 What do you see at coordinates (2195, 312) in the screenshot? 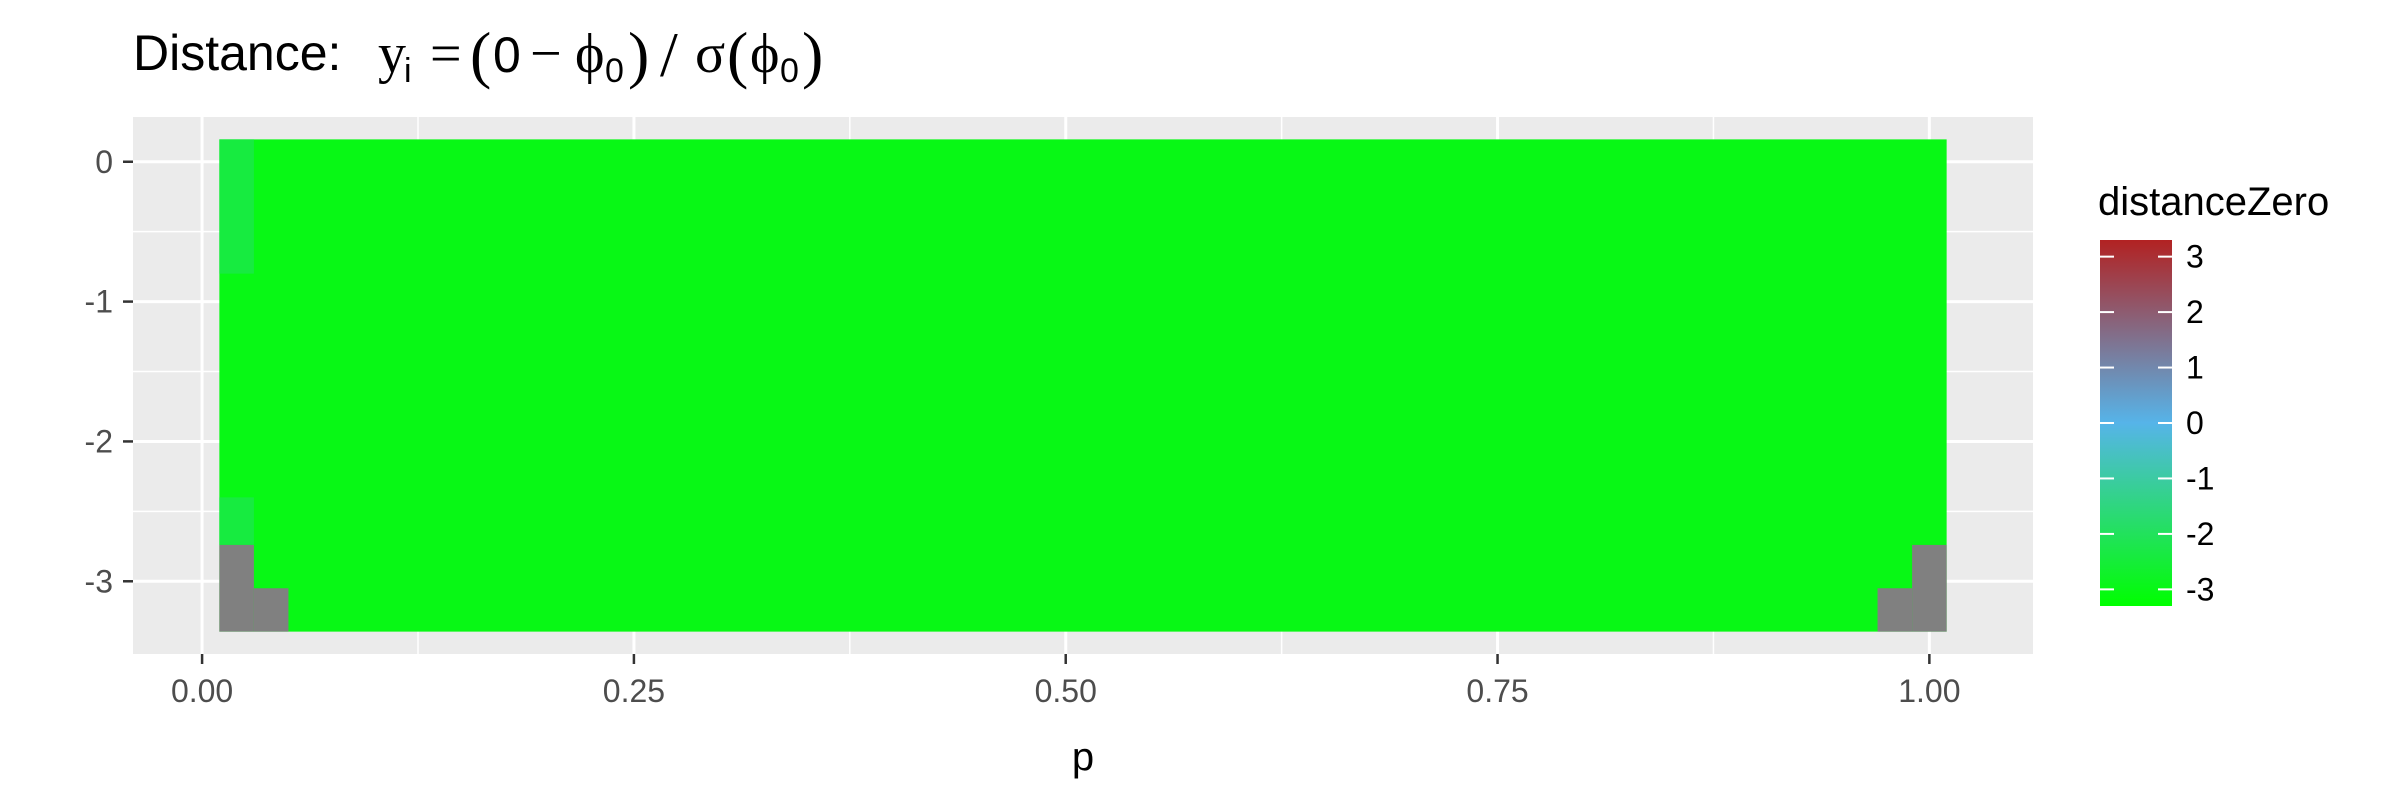
I see `legend-tick-label: 2` at bounding box center [2195, 312].